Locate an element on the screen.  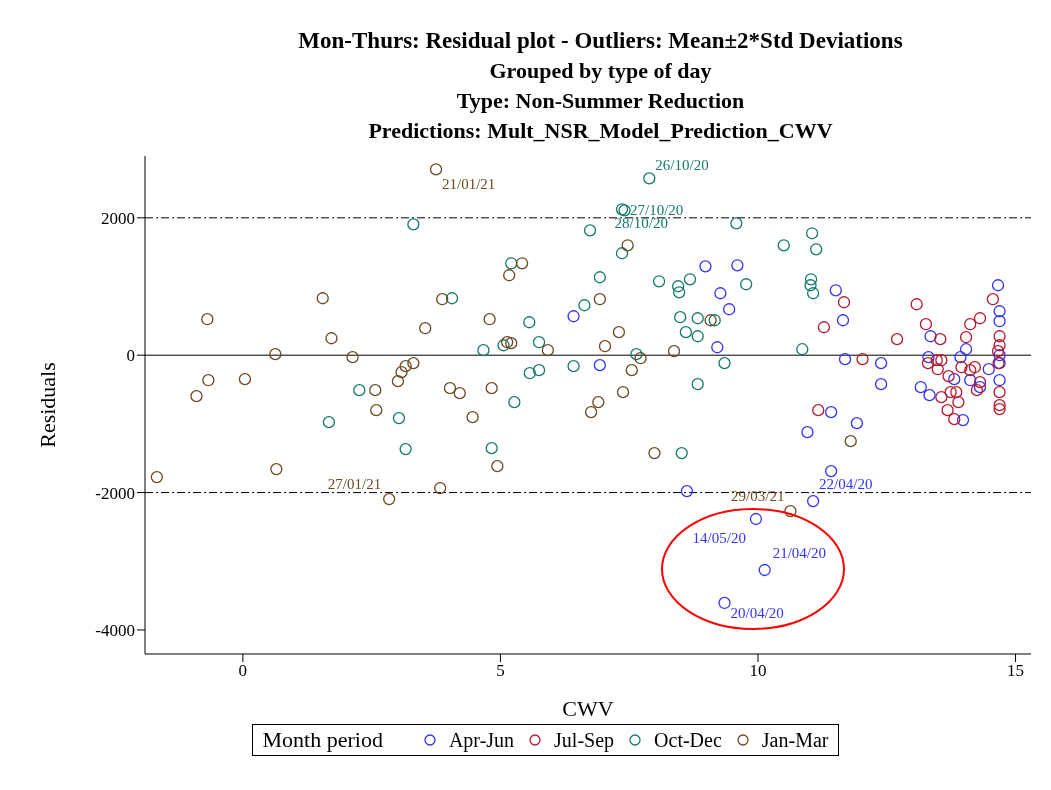
annotation: 14/05/20 is located at coordinates (719, 538).